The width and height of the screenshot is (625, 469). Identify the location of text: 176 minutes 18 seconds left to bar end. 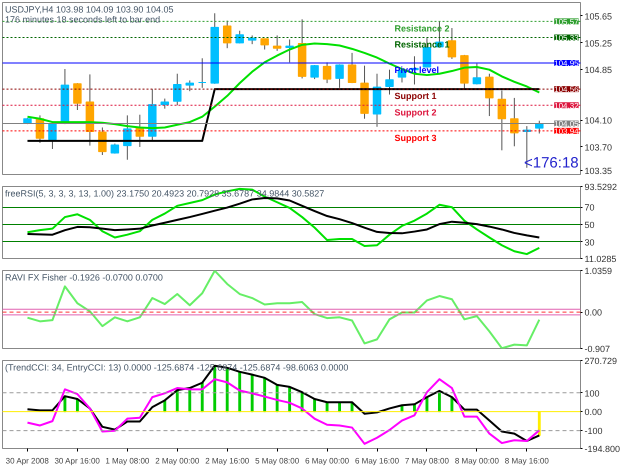
(82, 19).